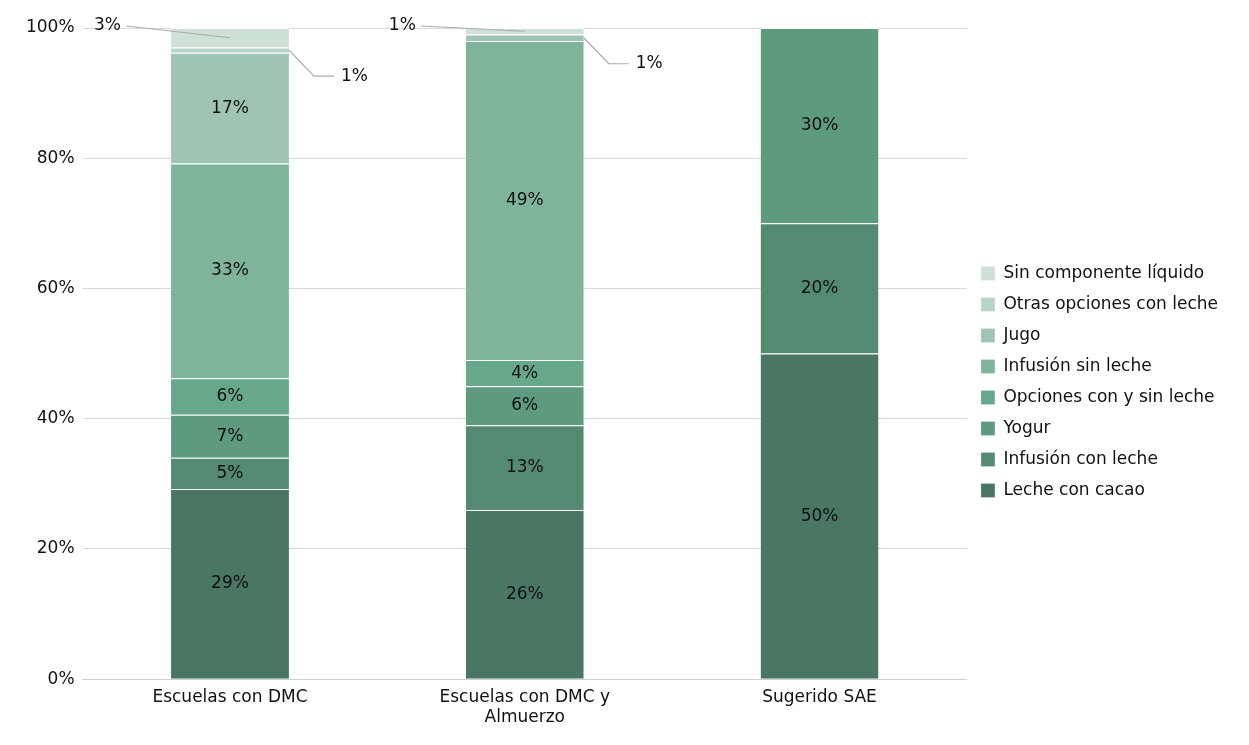  I want to click on data-label: 4%, so click(525, 371).